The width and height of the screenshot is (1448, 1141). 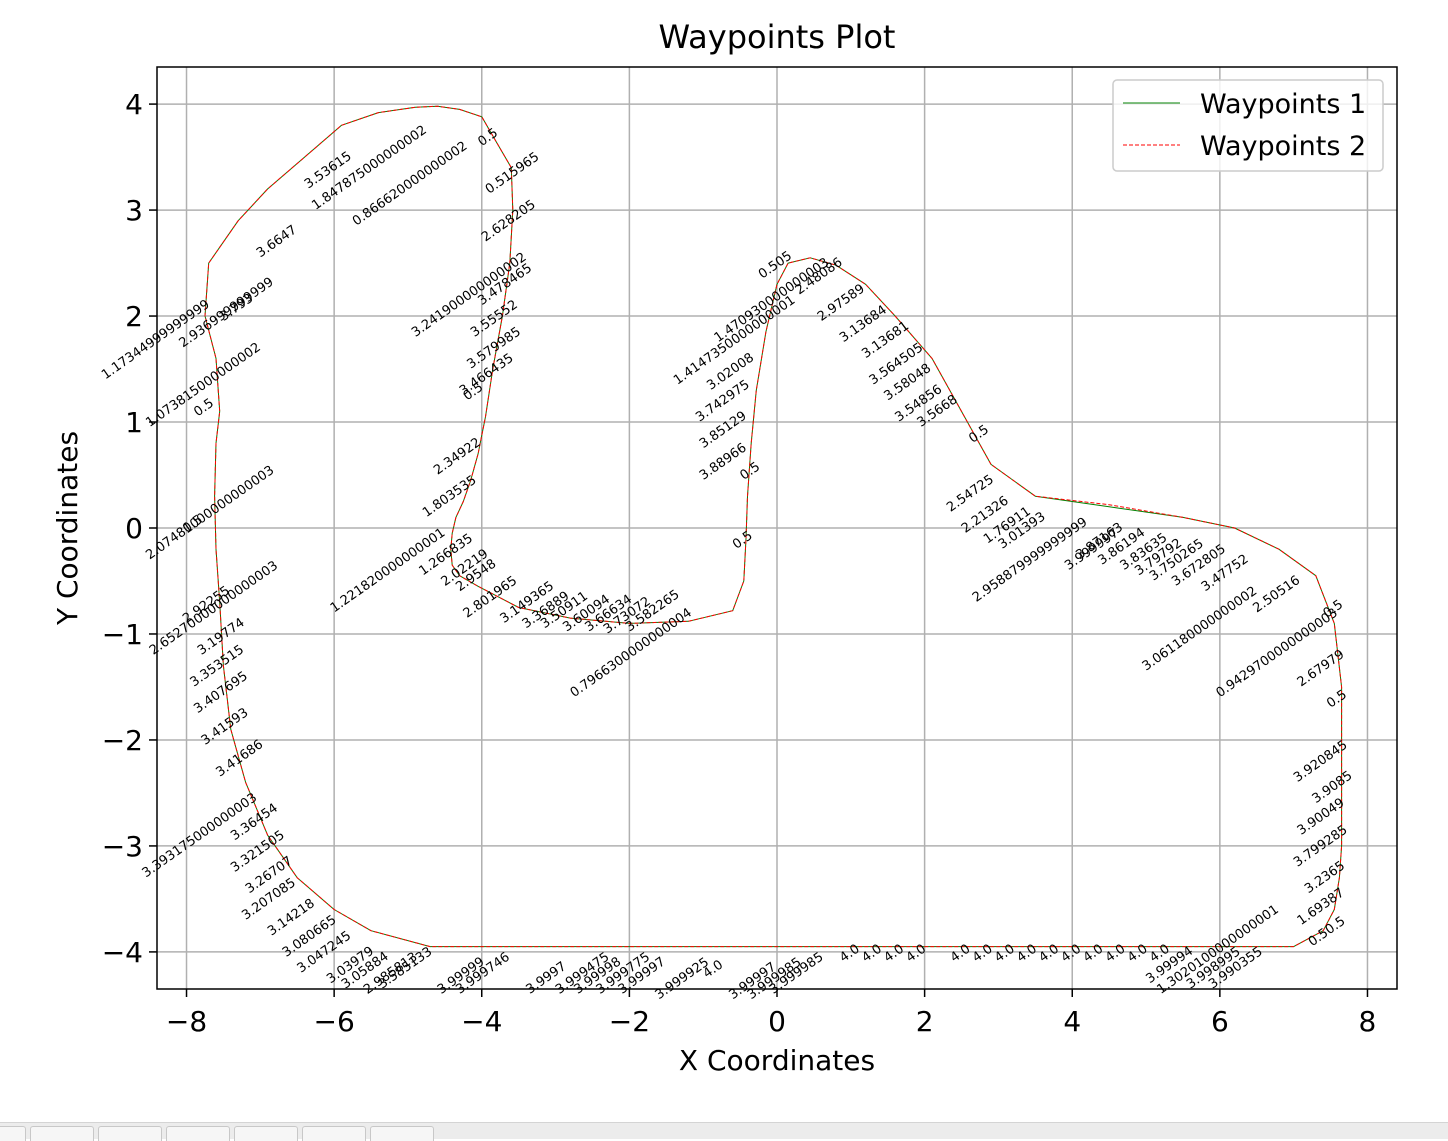 What do you see at coordinates (134, 316) in the screenshot?
I see `y-tick-label: 2` at bounding box center [134, 316].